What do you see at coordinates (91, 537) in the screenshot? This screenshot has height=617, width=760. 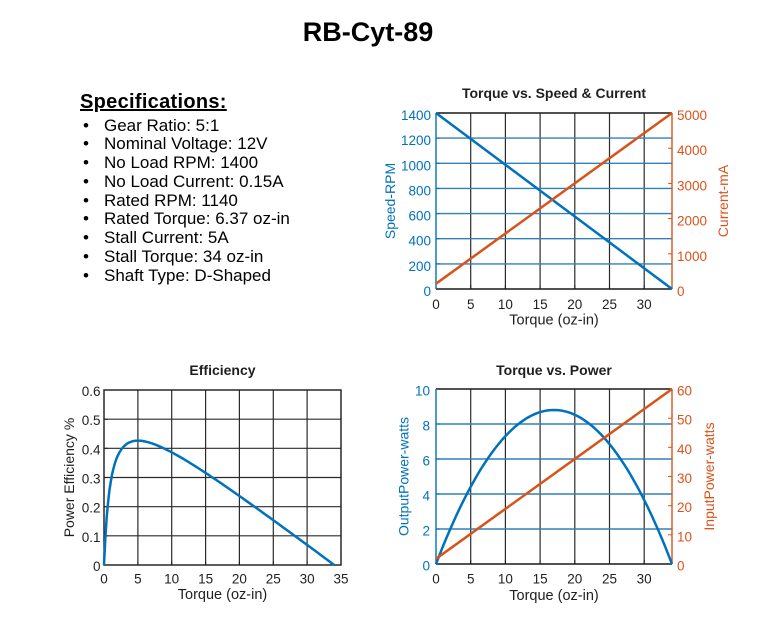 I see `svg-text: 0.1` at bounding box center [91, 537].